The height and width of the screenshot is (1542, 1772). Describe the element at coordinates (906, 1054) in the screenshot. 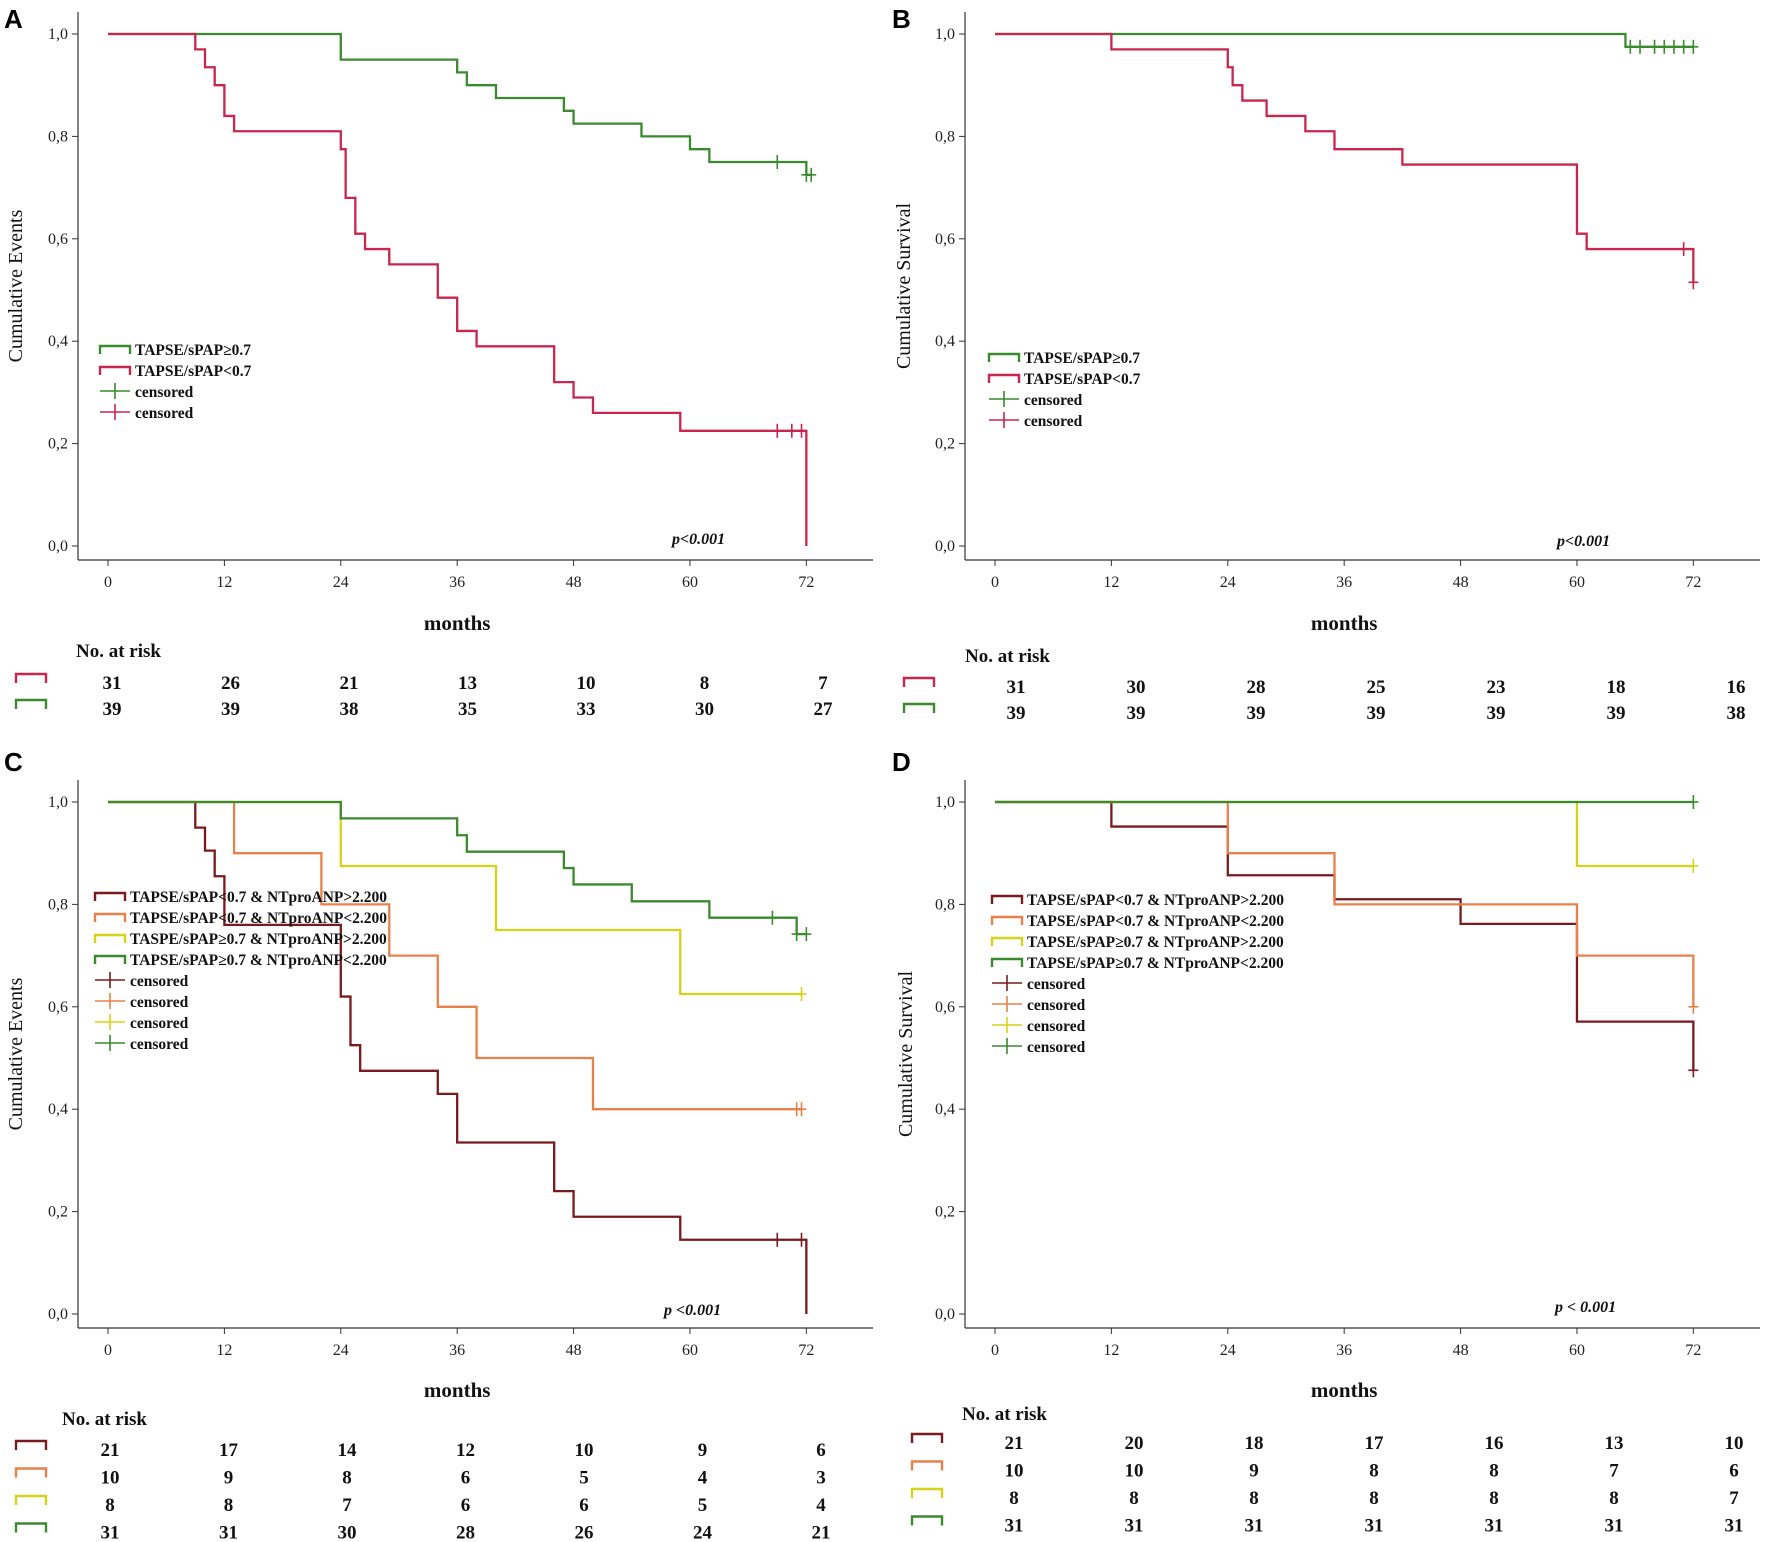

I see `y-axis-title: Cumulative Survival` at that location.